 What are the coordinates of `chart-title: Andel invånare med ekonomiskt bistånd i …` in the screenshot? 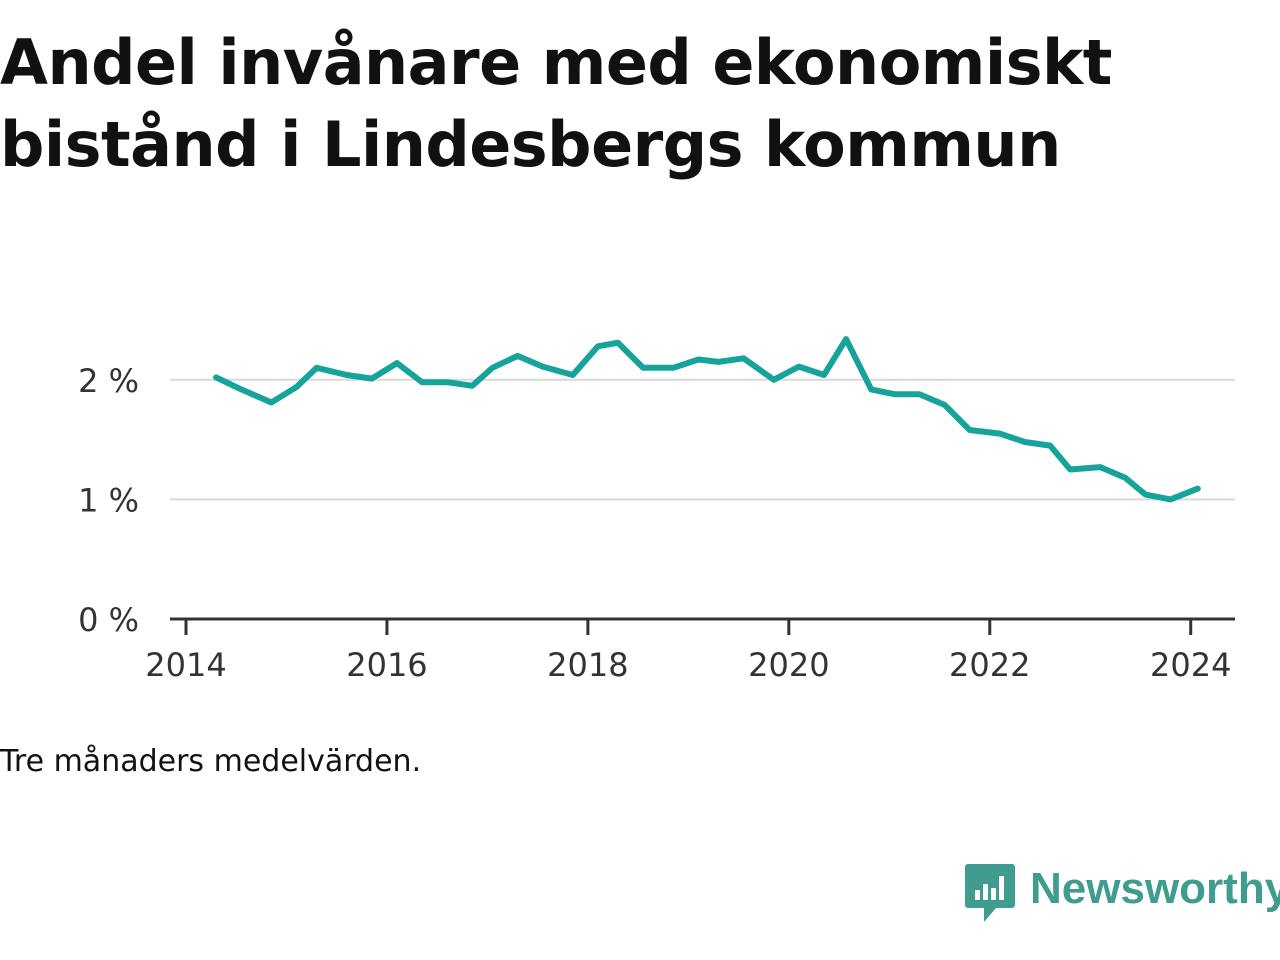 It's located at (556, 103).